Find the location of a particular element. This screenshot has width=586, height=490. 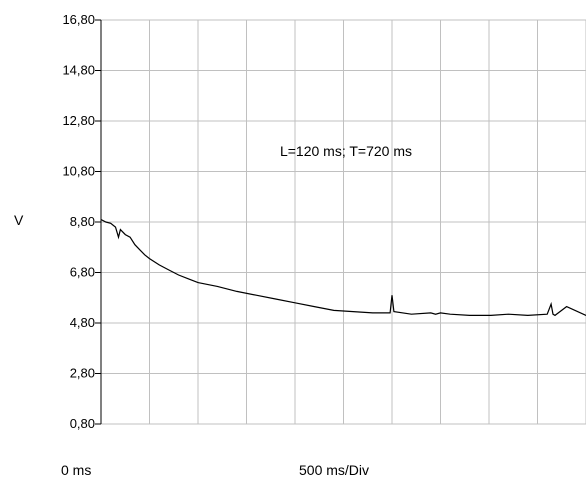

y-tick-label: 4,80 is located at coordinates (82, 322).